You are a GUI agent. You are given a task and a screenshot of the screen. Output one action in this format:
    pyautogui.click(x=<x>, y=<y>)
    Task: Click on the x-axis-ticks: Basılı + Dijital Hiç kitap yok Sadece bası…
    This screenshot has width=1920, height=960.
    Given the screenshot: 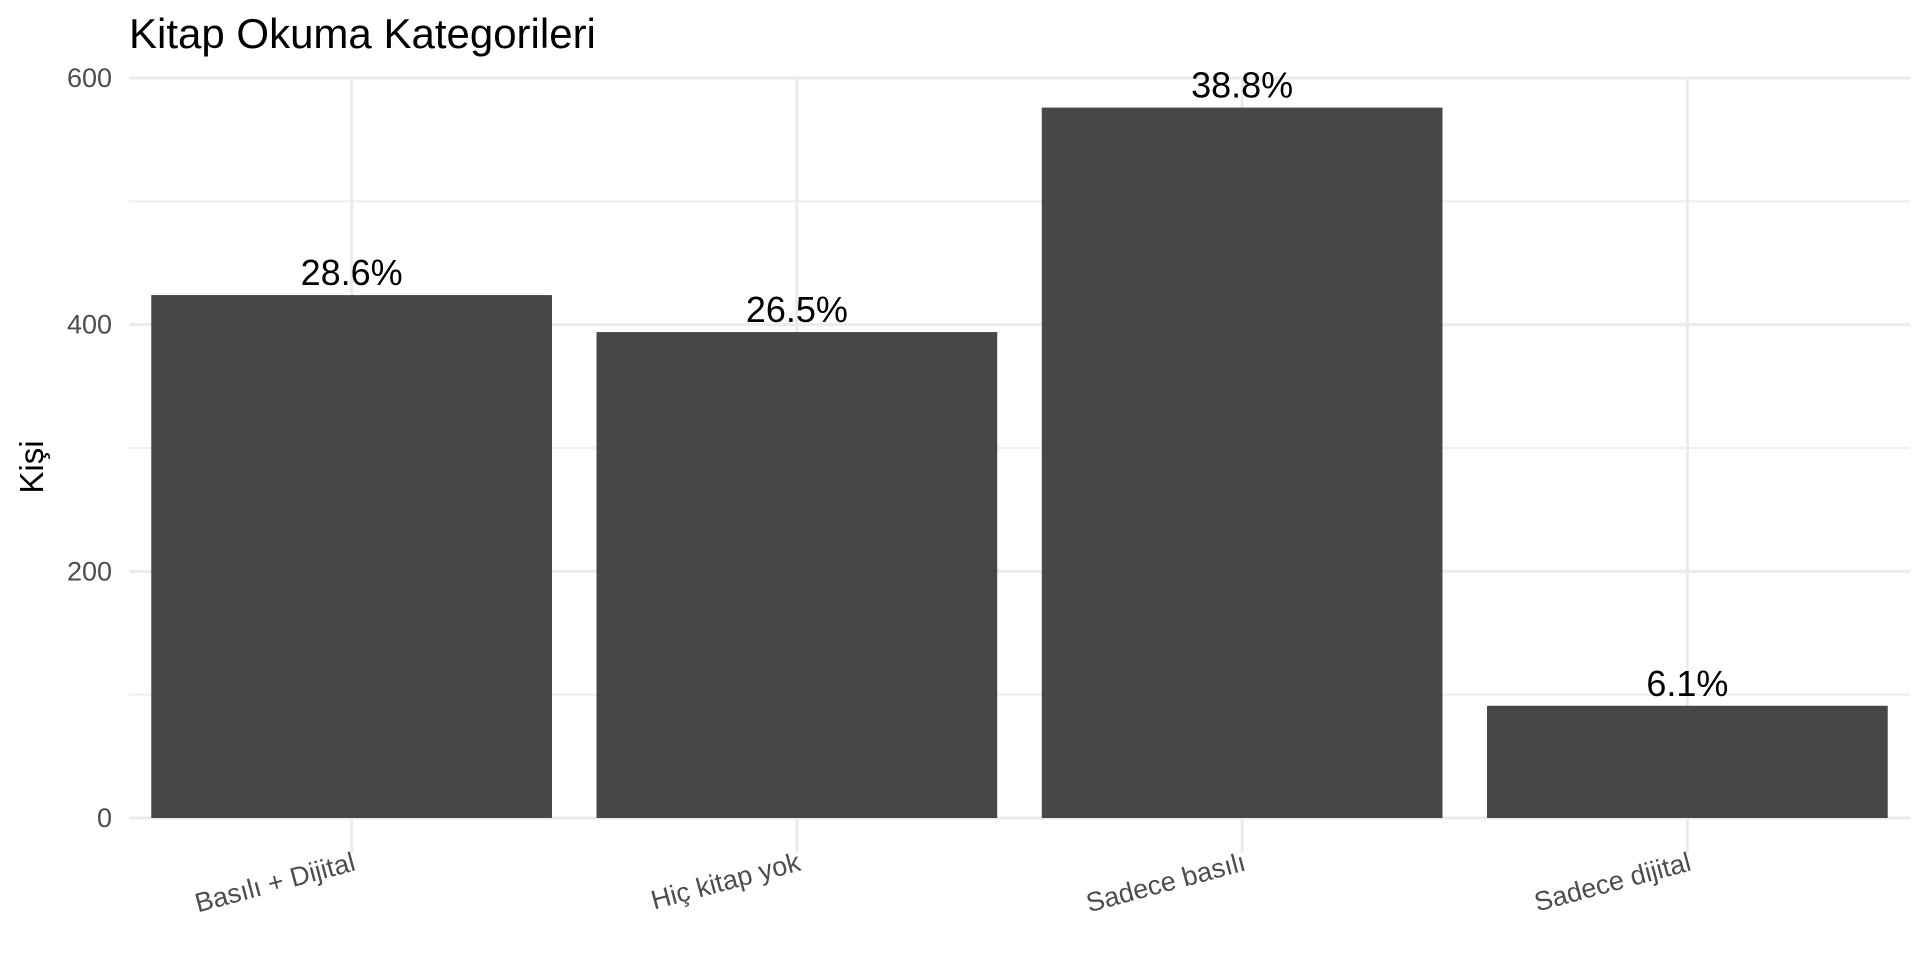 What is the action you would take?
    pyautogui.click(x=943, y=883)
    